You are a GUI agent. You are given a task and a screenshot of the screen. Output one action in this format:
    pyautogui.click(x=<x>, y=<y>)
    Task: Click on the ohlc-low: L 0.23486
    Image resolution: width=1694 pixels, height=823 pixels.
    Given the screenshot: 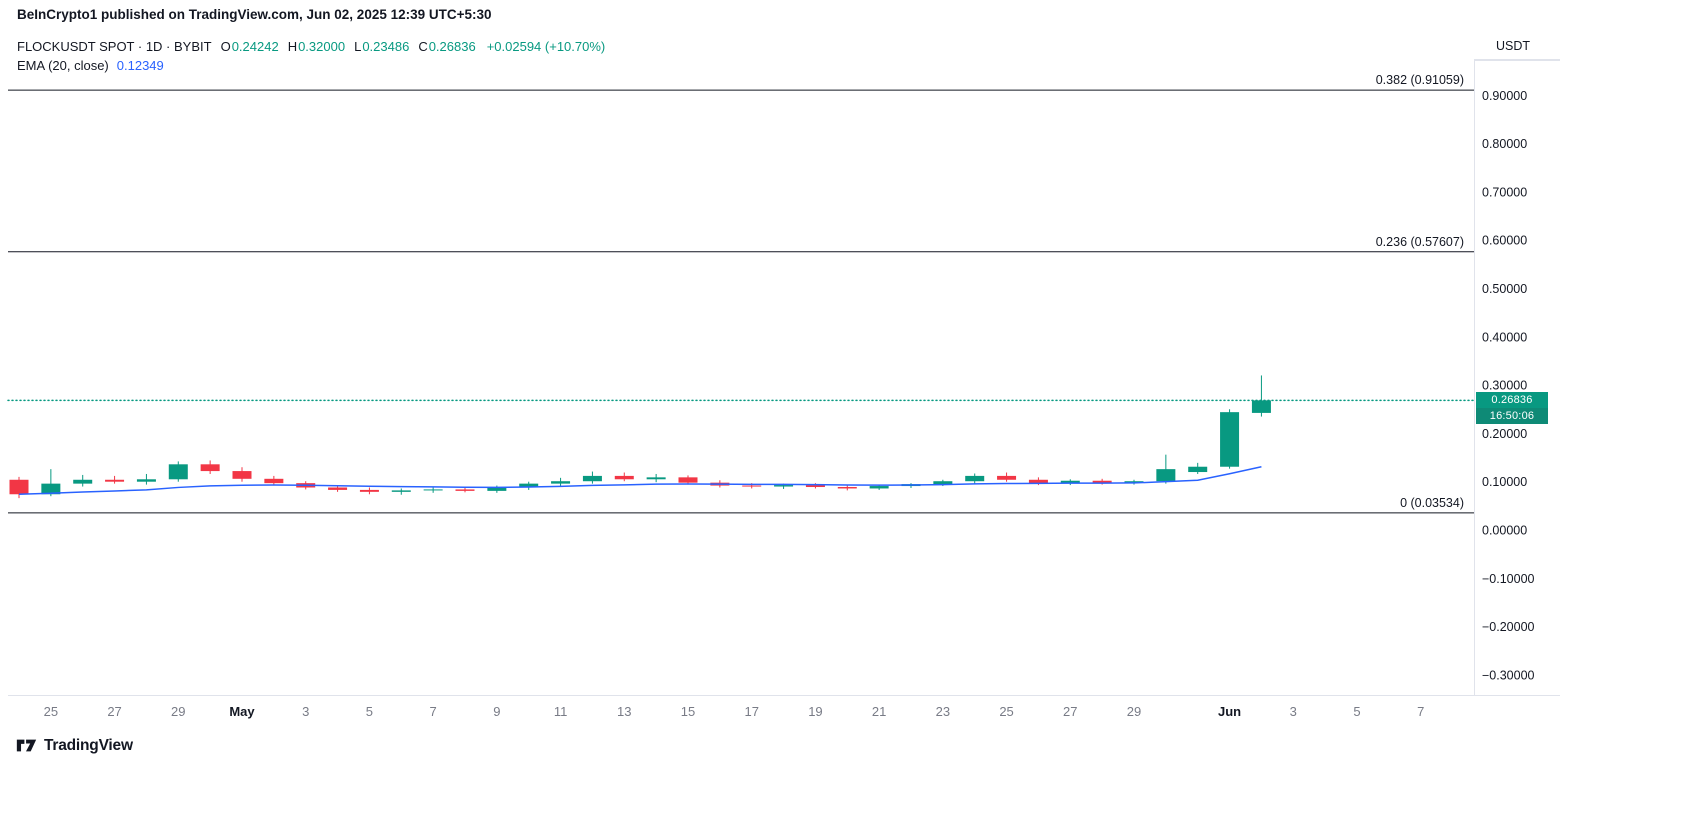 What is the action you would take?
    pyautogui.click(x=381, y=46)
    